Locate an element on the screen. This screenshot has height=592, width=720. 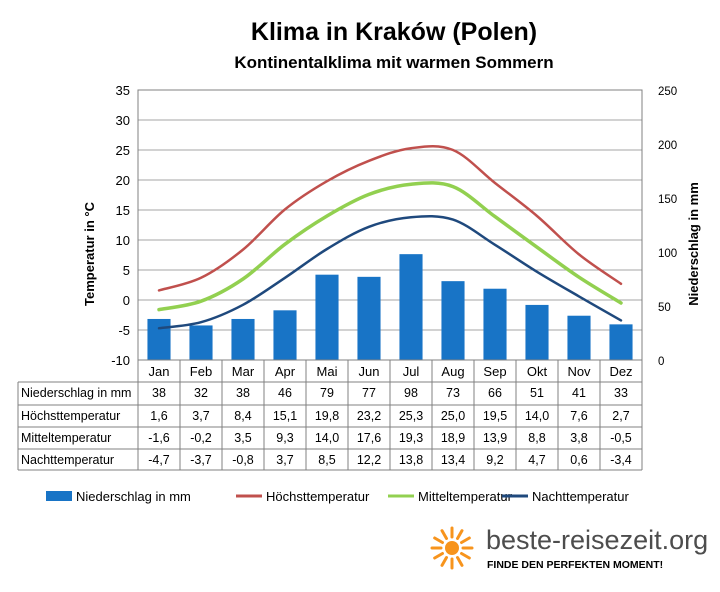
left-tick-label: 0 is located at coordinates (126, 300).